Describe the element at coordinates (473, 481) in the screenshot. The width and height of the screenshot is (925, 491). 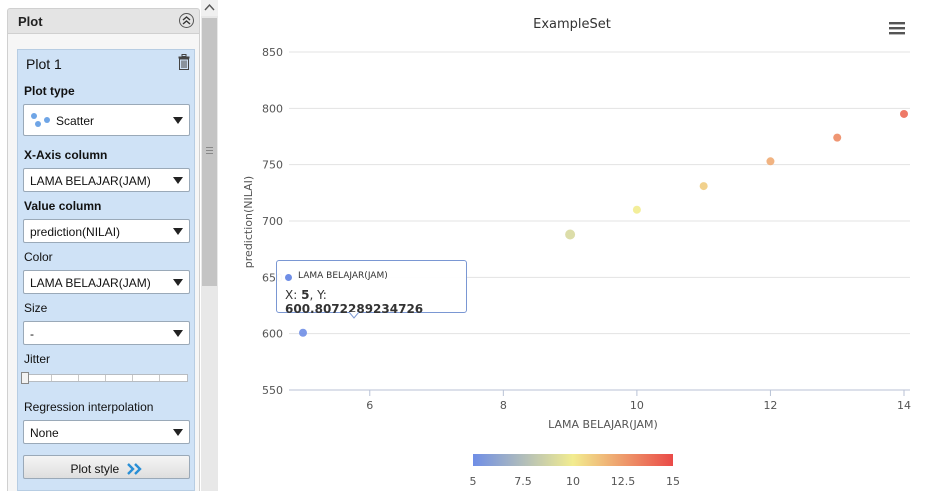
I see `color-scale-label: 5` at that location.